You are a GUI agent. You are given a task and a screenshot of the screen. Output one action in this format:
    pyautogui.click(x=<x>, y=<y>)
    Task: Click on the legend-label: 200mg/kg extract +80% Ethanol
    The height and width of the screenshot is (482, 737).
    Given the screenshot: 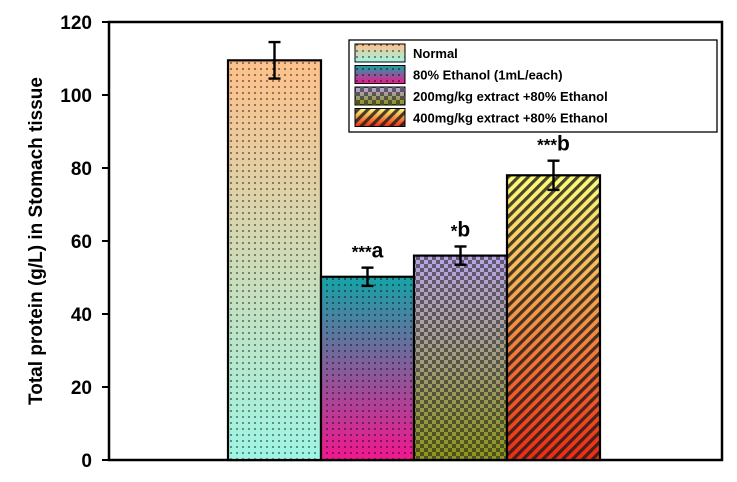 What is the action you would take?
    pyautogui.click(x=510, y=96)
    